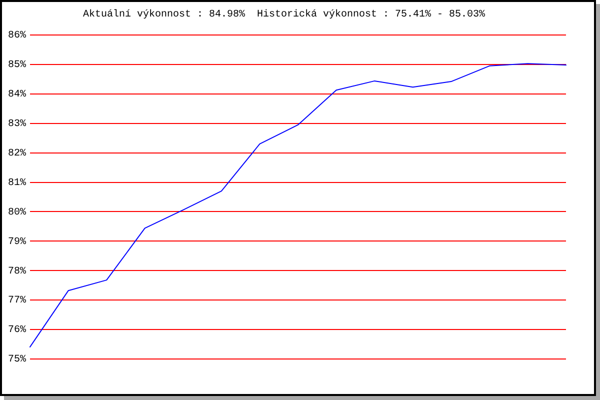 The width and height of the screenshot is (600, 400). Describe the element at coordinates (17, 301) in the screenshot. I see `y-tick-label: 77%` at that location.